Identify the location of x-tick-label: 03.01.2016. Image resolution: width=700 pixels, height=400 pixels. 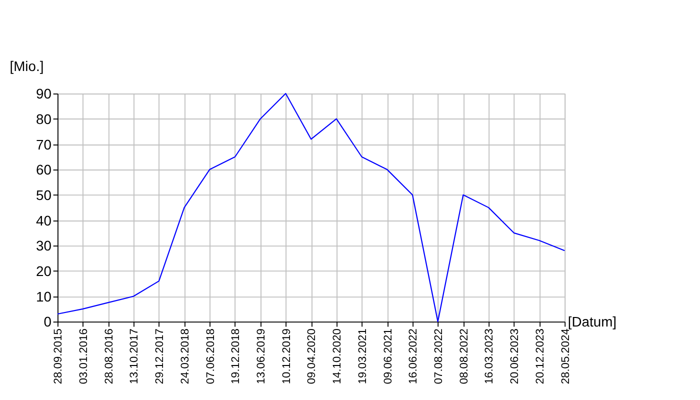
(84, 356).